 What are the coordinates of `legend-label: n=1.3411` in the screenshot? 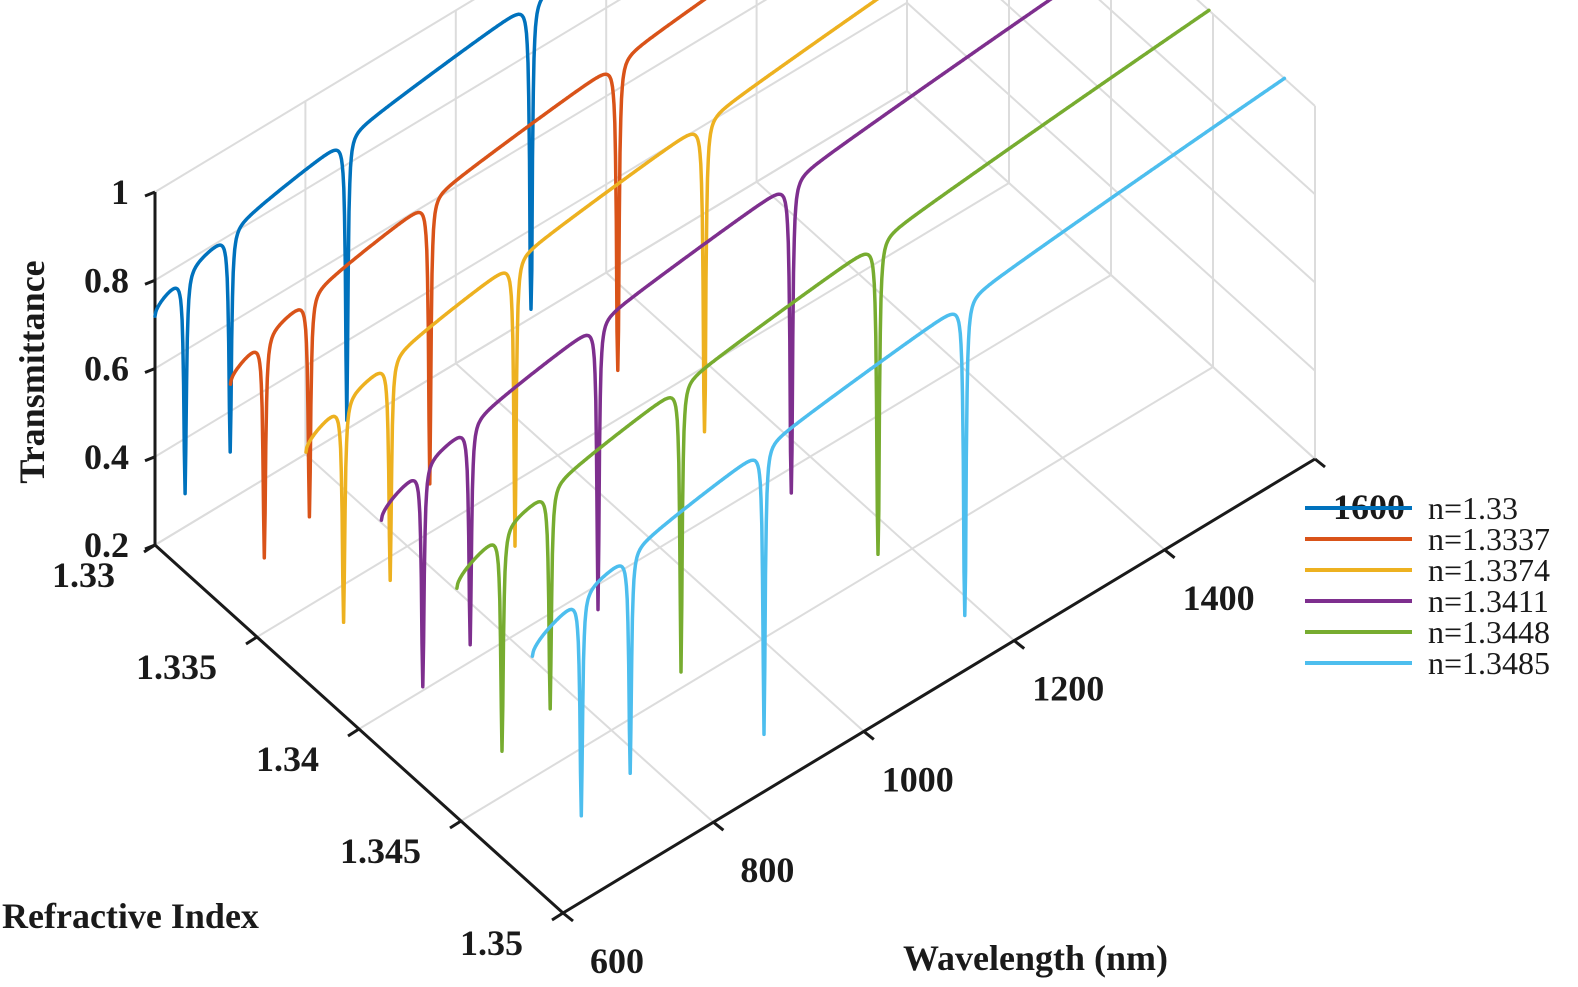 It's located at (1488, 601).